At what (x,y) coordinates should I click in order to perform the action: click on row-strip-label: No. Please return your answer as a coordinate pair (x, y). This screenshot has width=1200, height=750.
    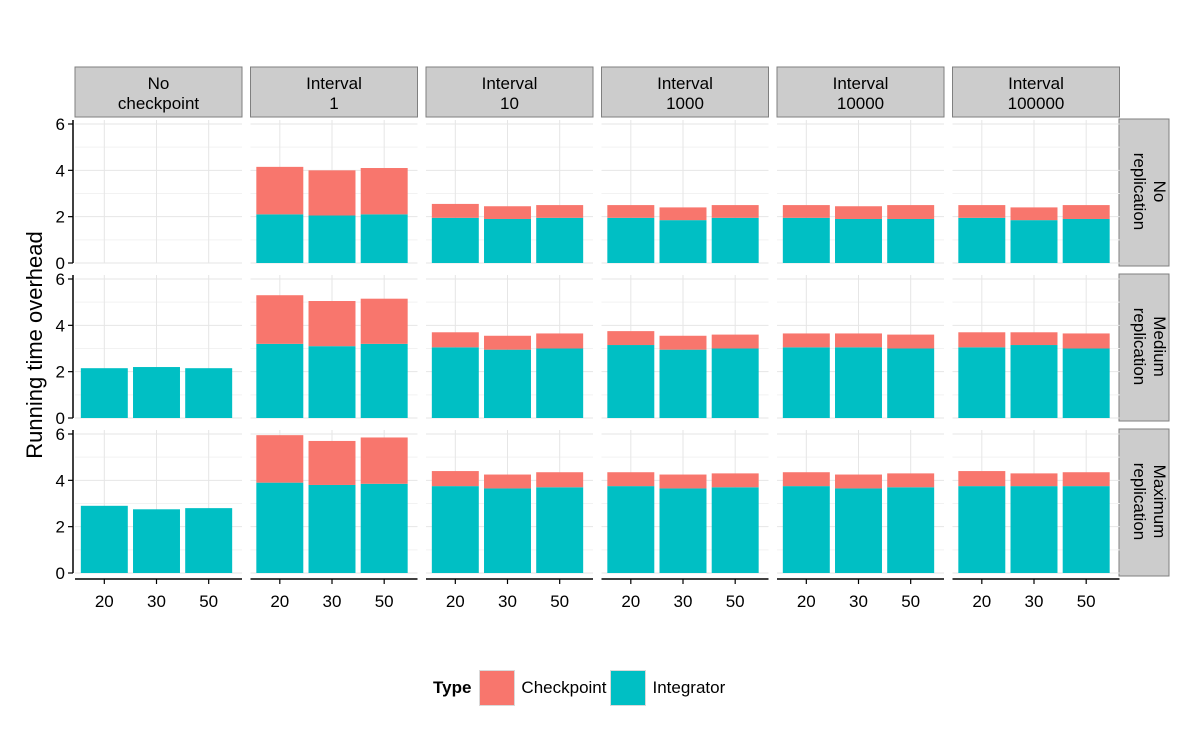
    Looking at the image, I should click on (1159, 192).